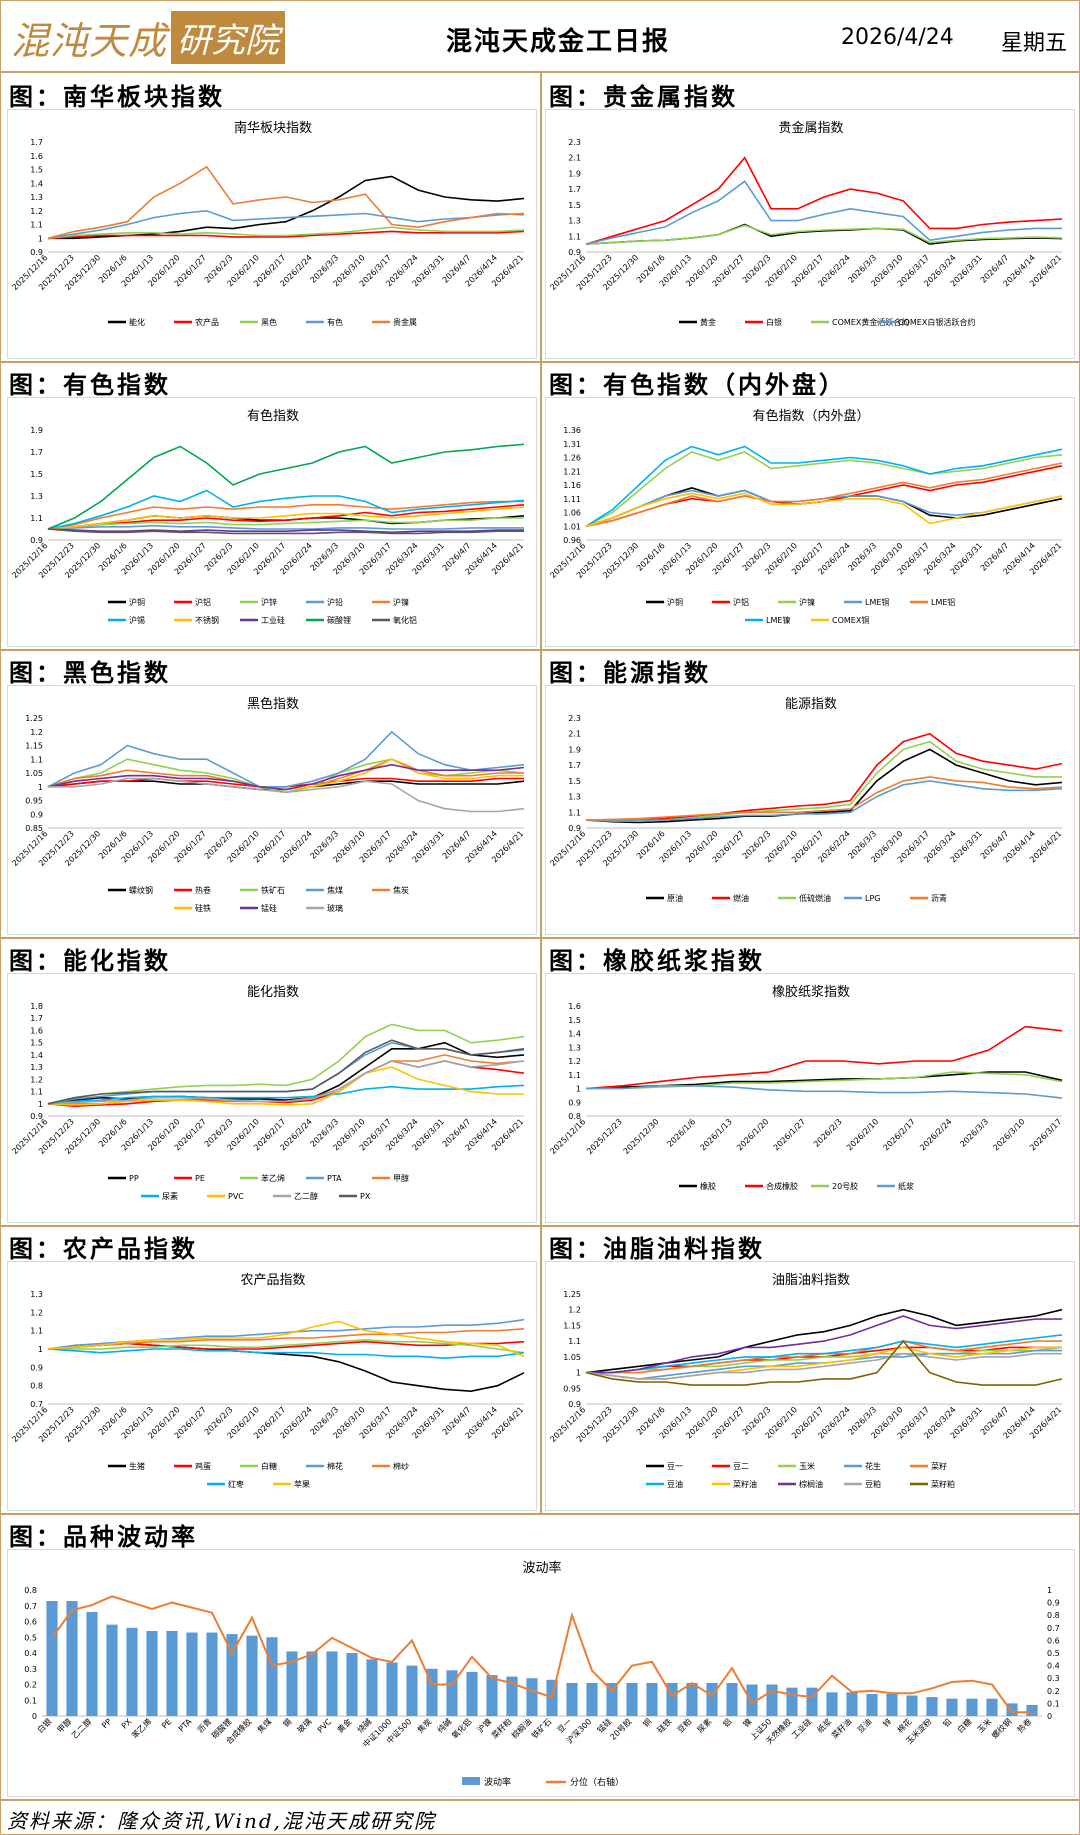 The height and width of the screenshot is (1835, 1080). What do you see at coordinates (170, 1196) in the screenshot?
I see `legend-label: 尿素` at bounding box center [170, 1196].